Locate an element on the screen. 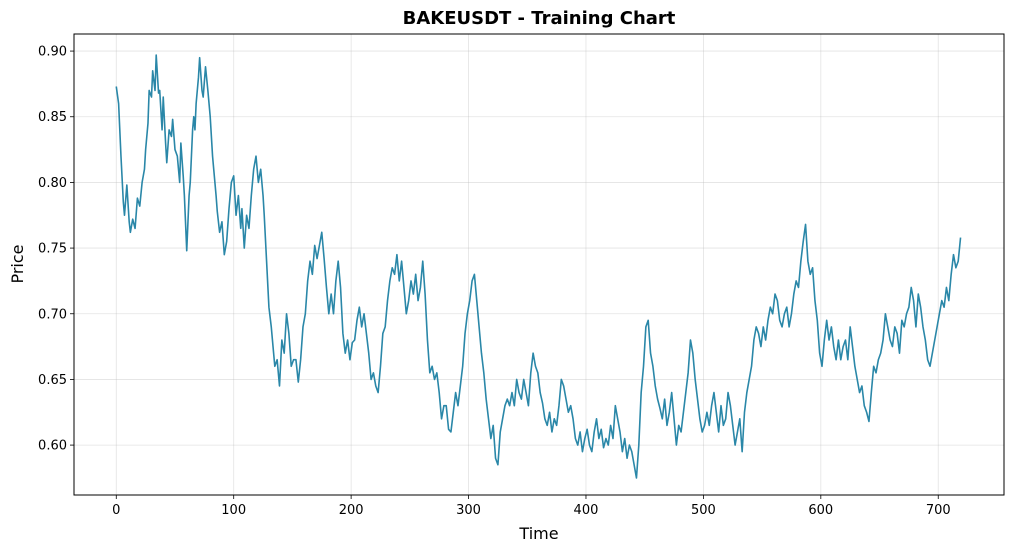 This screenshot has height=552, width=1014. chart-title: BAKEUSDT - Training Chart is located at coordinates (539, 18).